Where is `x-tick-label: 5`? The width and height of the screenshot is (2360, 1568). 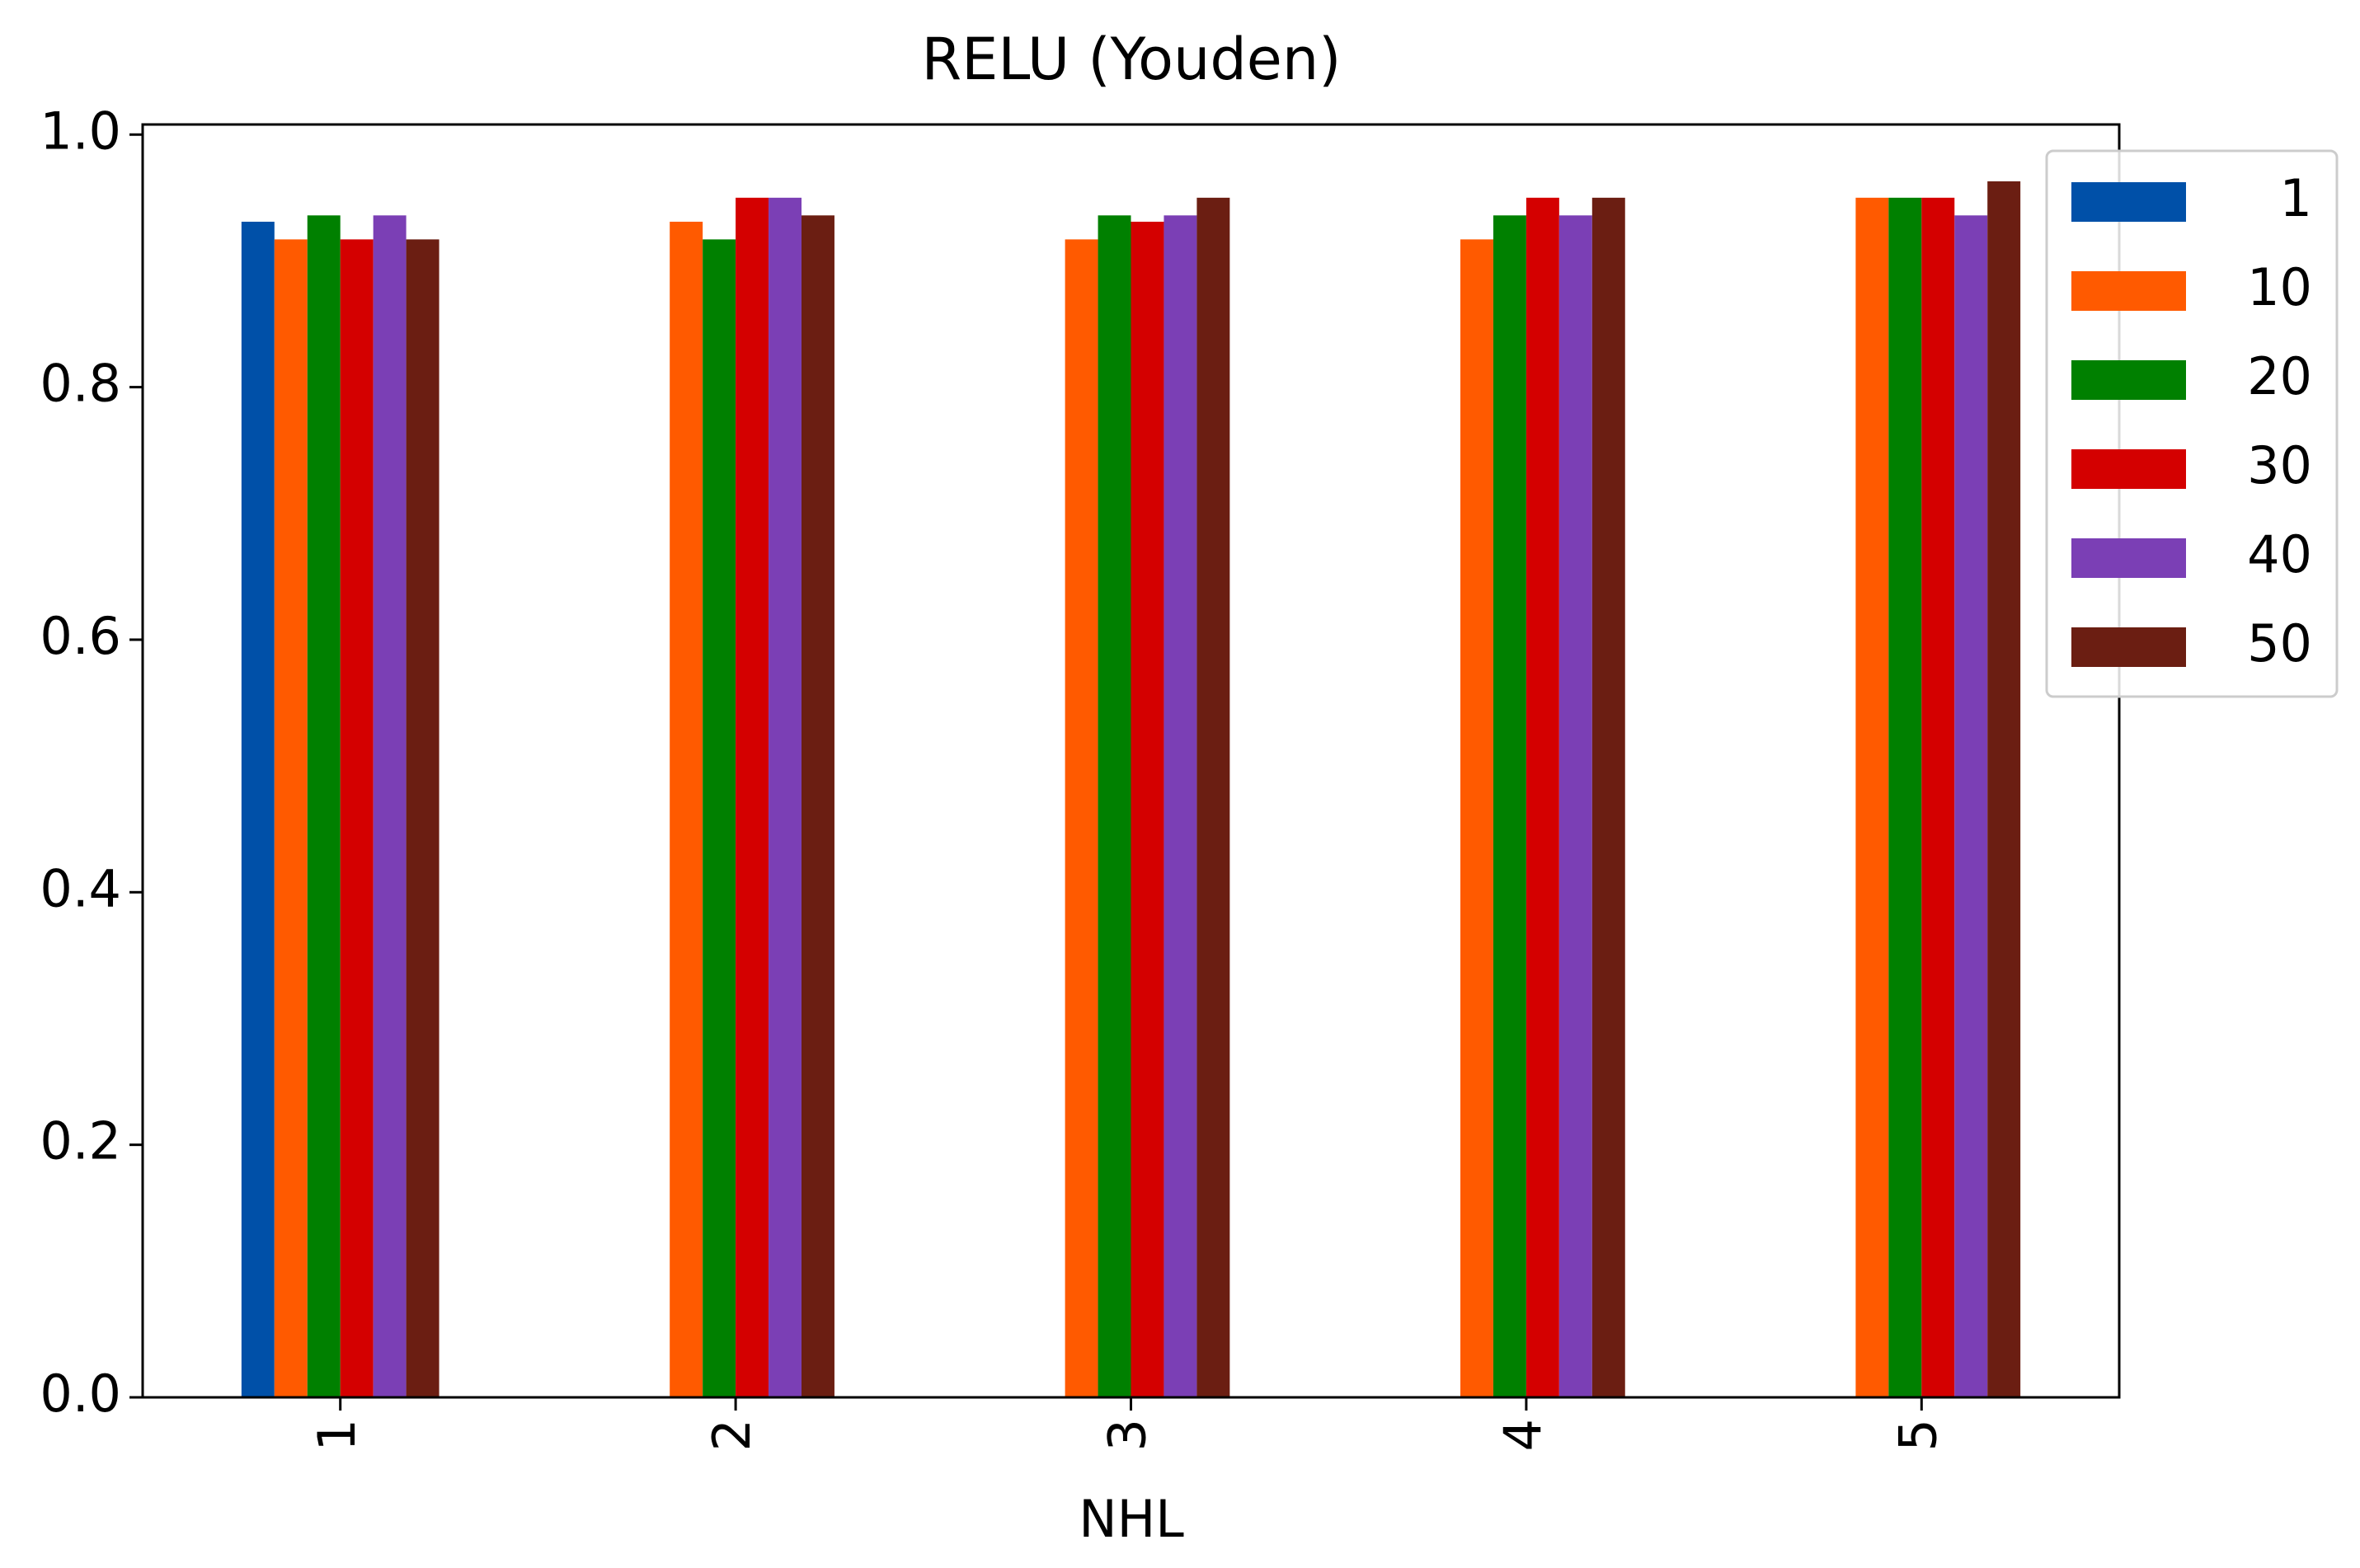 x-tick-label: 5 is located at coordinates (1918, 1435).